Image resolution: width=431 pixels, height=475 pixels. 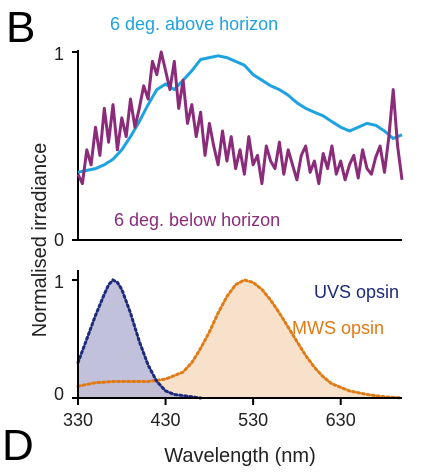 What do you see at coordinates (166, 420) in the screenshot?
I see `x-tick-label-430: 430` at bounding box center [166, 420].